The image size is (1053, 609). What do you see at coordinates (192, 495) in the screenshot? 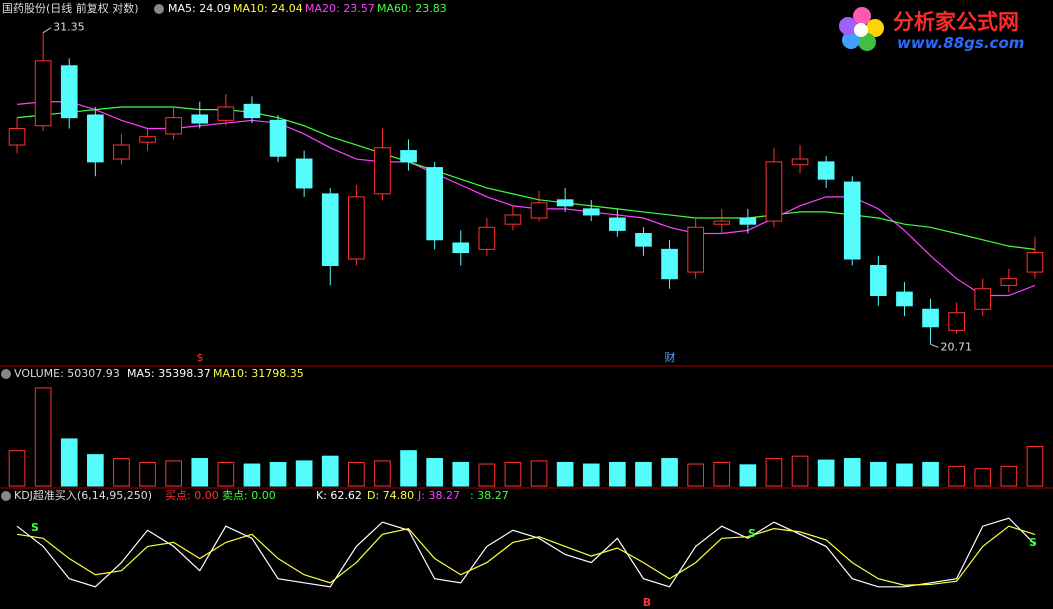
I see `legend-entry: 买点: 0.00` at bounding box center [192, 495].